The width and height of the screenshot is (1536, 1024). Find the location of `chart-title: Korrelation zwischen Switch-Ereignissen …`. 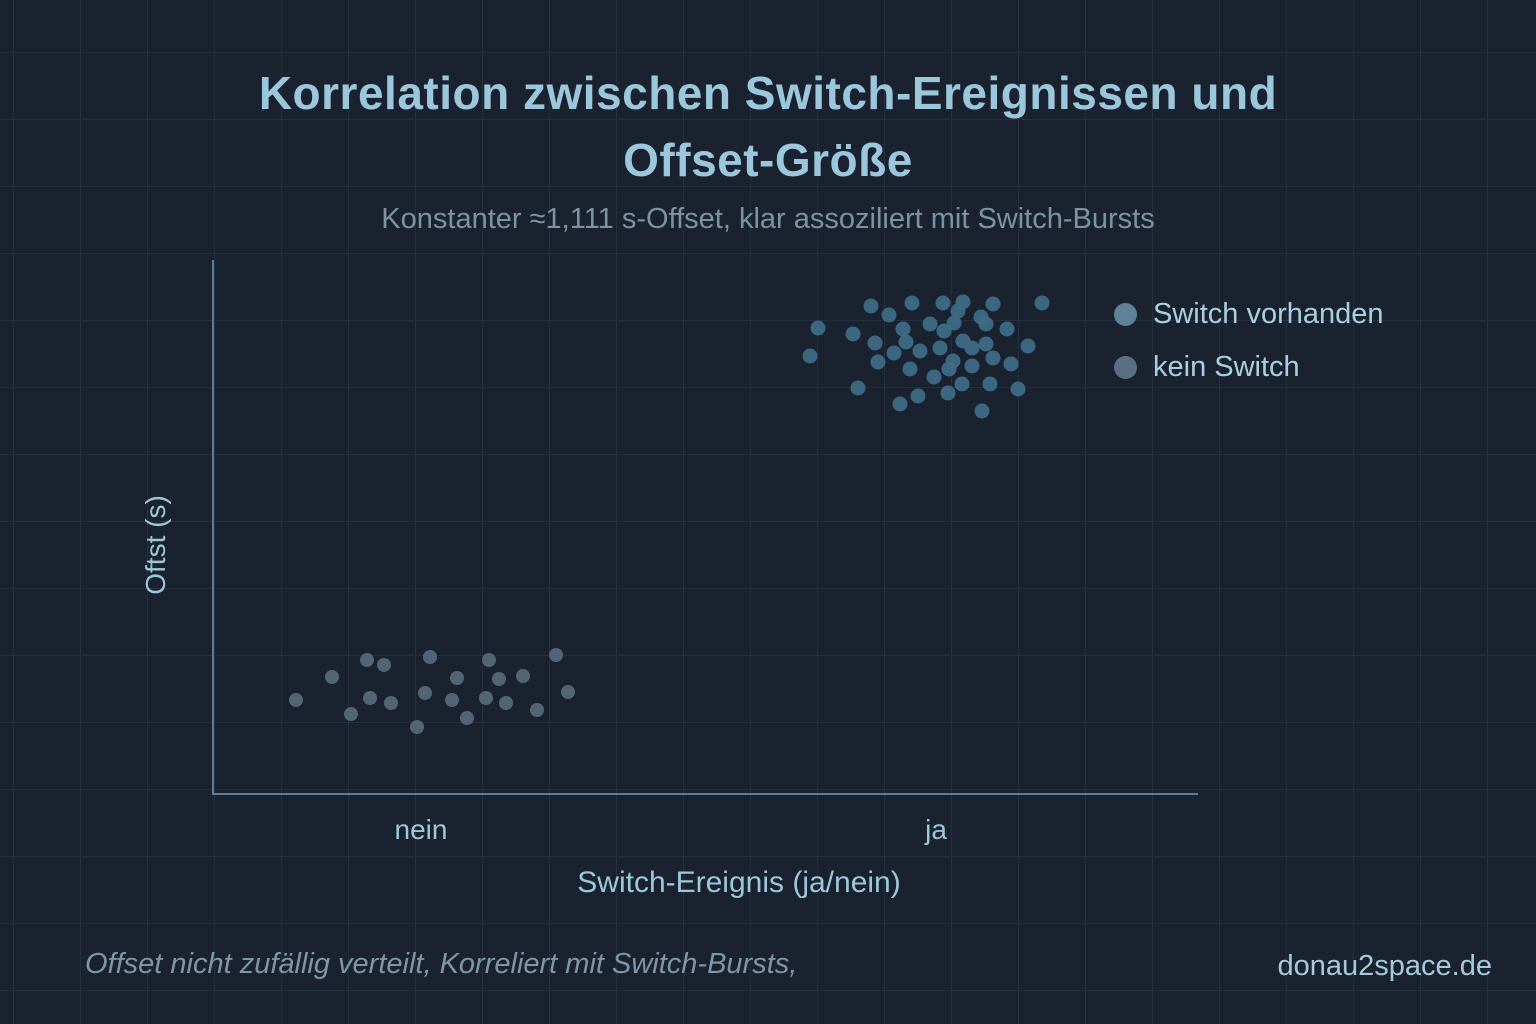

chart-title: Korrelation zwischen Switch-Ereignissen … is located at coordinates (768, 127).